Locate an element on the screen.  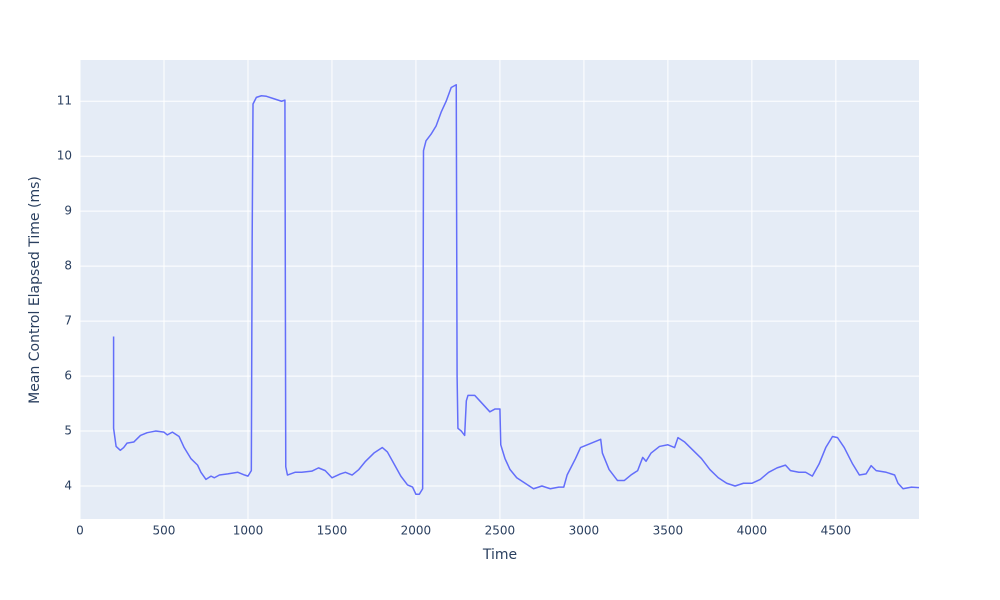
y-axis-title: Mean Control Elapsed Time (ms) is located at coordinates (35, 290).